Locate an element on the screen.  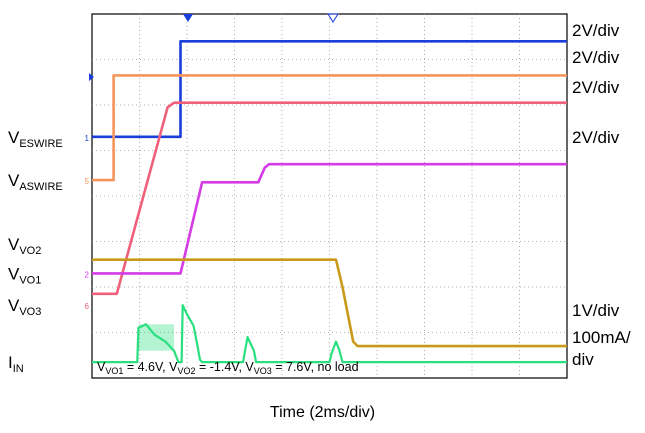
channel-marker-5: 5 is located at coordinates (87, 181).